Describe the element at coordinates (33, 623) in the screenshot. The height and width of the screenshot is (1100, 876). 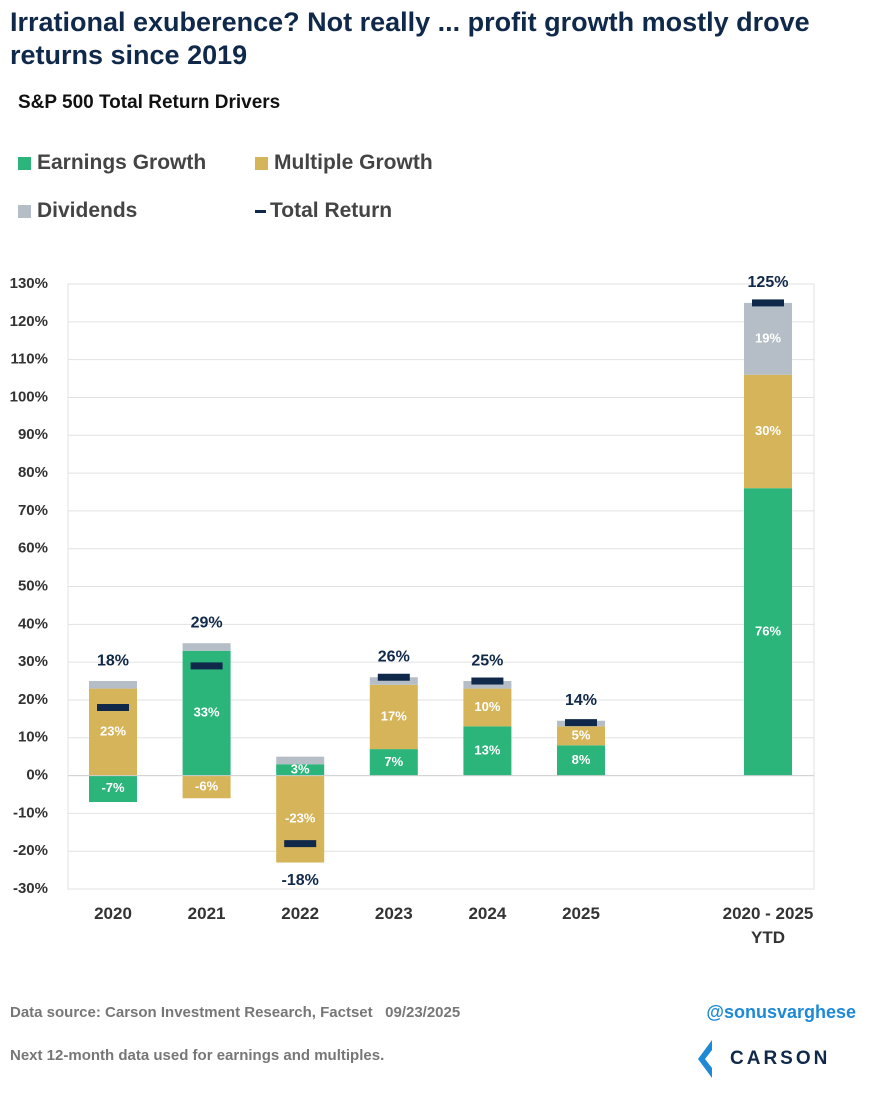
I see `y-tick-label: 40%` at that location.